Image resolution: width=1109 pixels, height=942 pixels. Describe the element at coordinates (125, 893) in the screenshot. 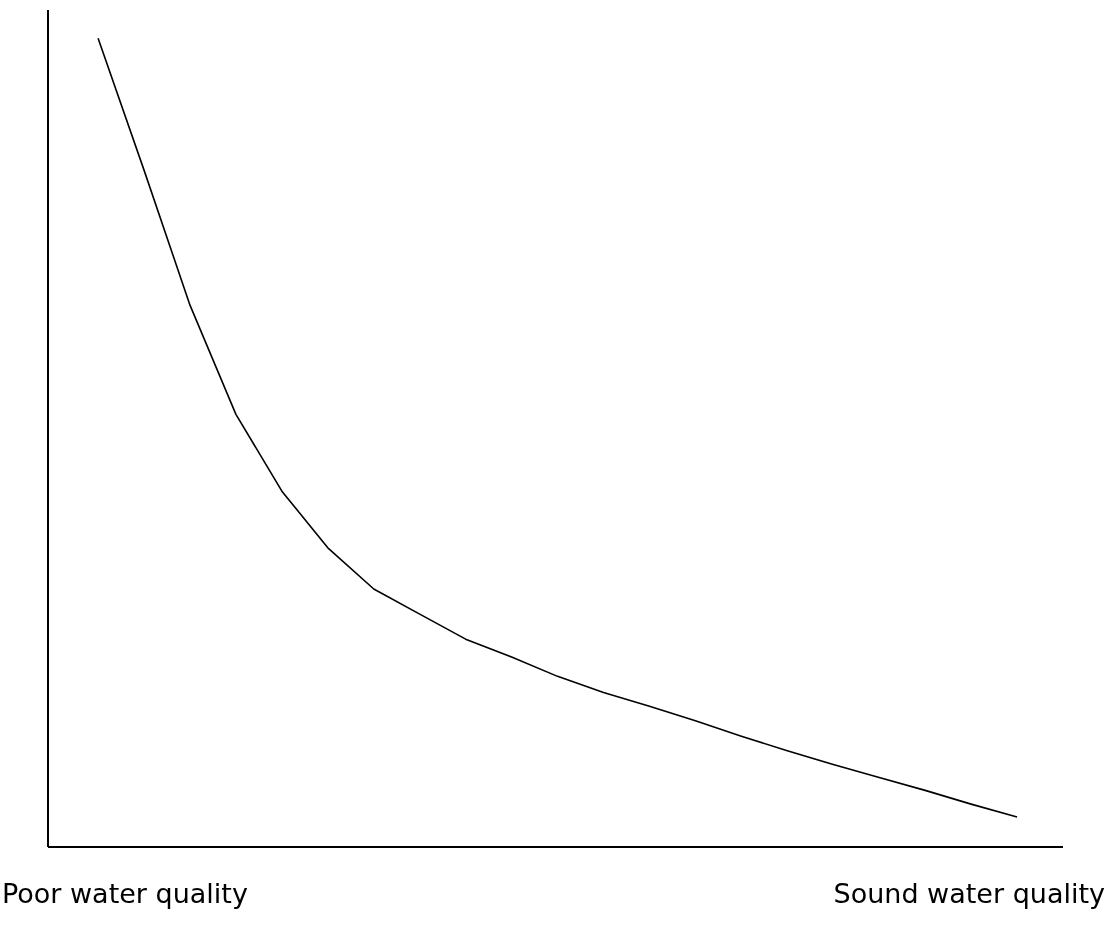

I see `text: Poor water quality` at that location.